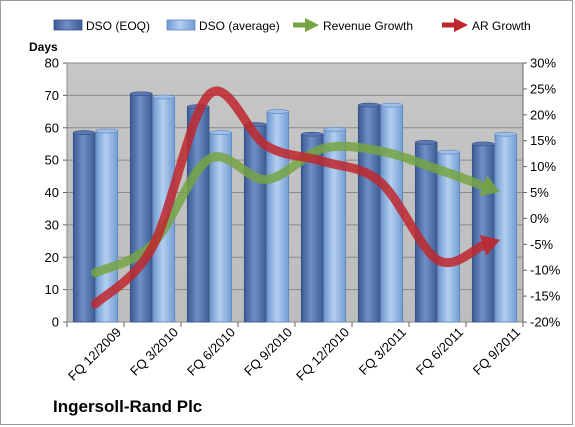 Image resolution: width=575 pixels, height=427 pixels. I want to click on right-tick-label: -10%, so click(545, 270).